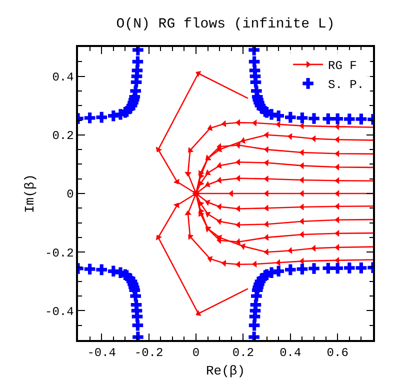 The image size is (415, 388). Describe the element at coordinates (226, 370) in the screenshot. I see `x-axis-title: Re(β)` at that location.